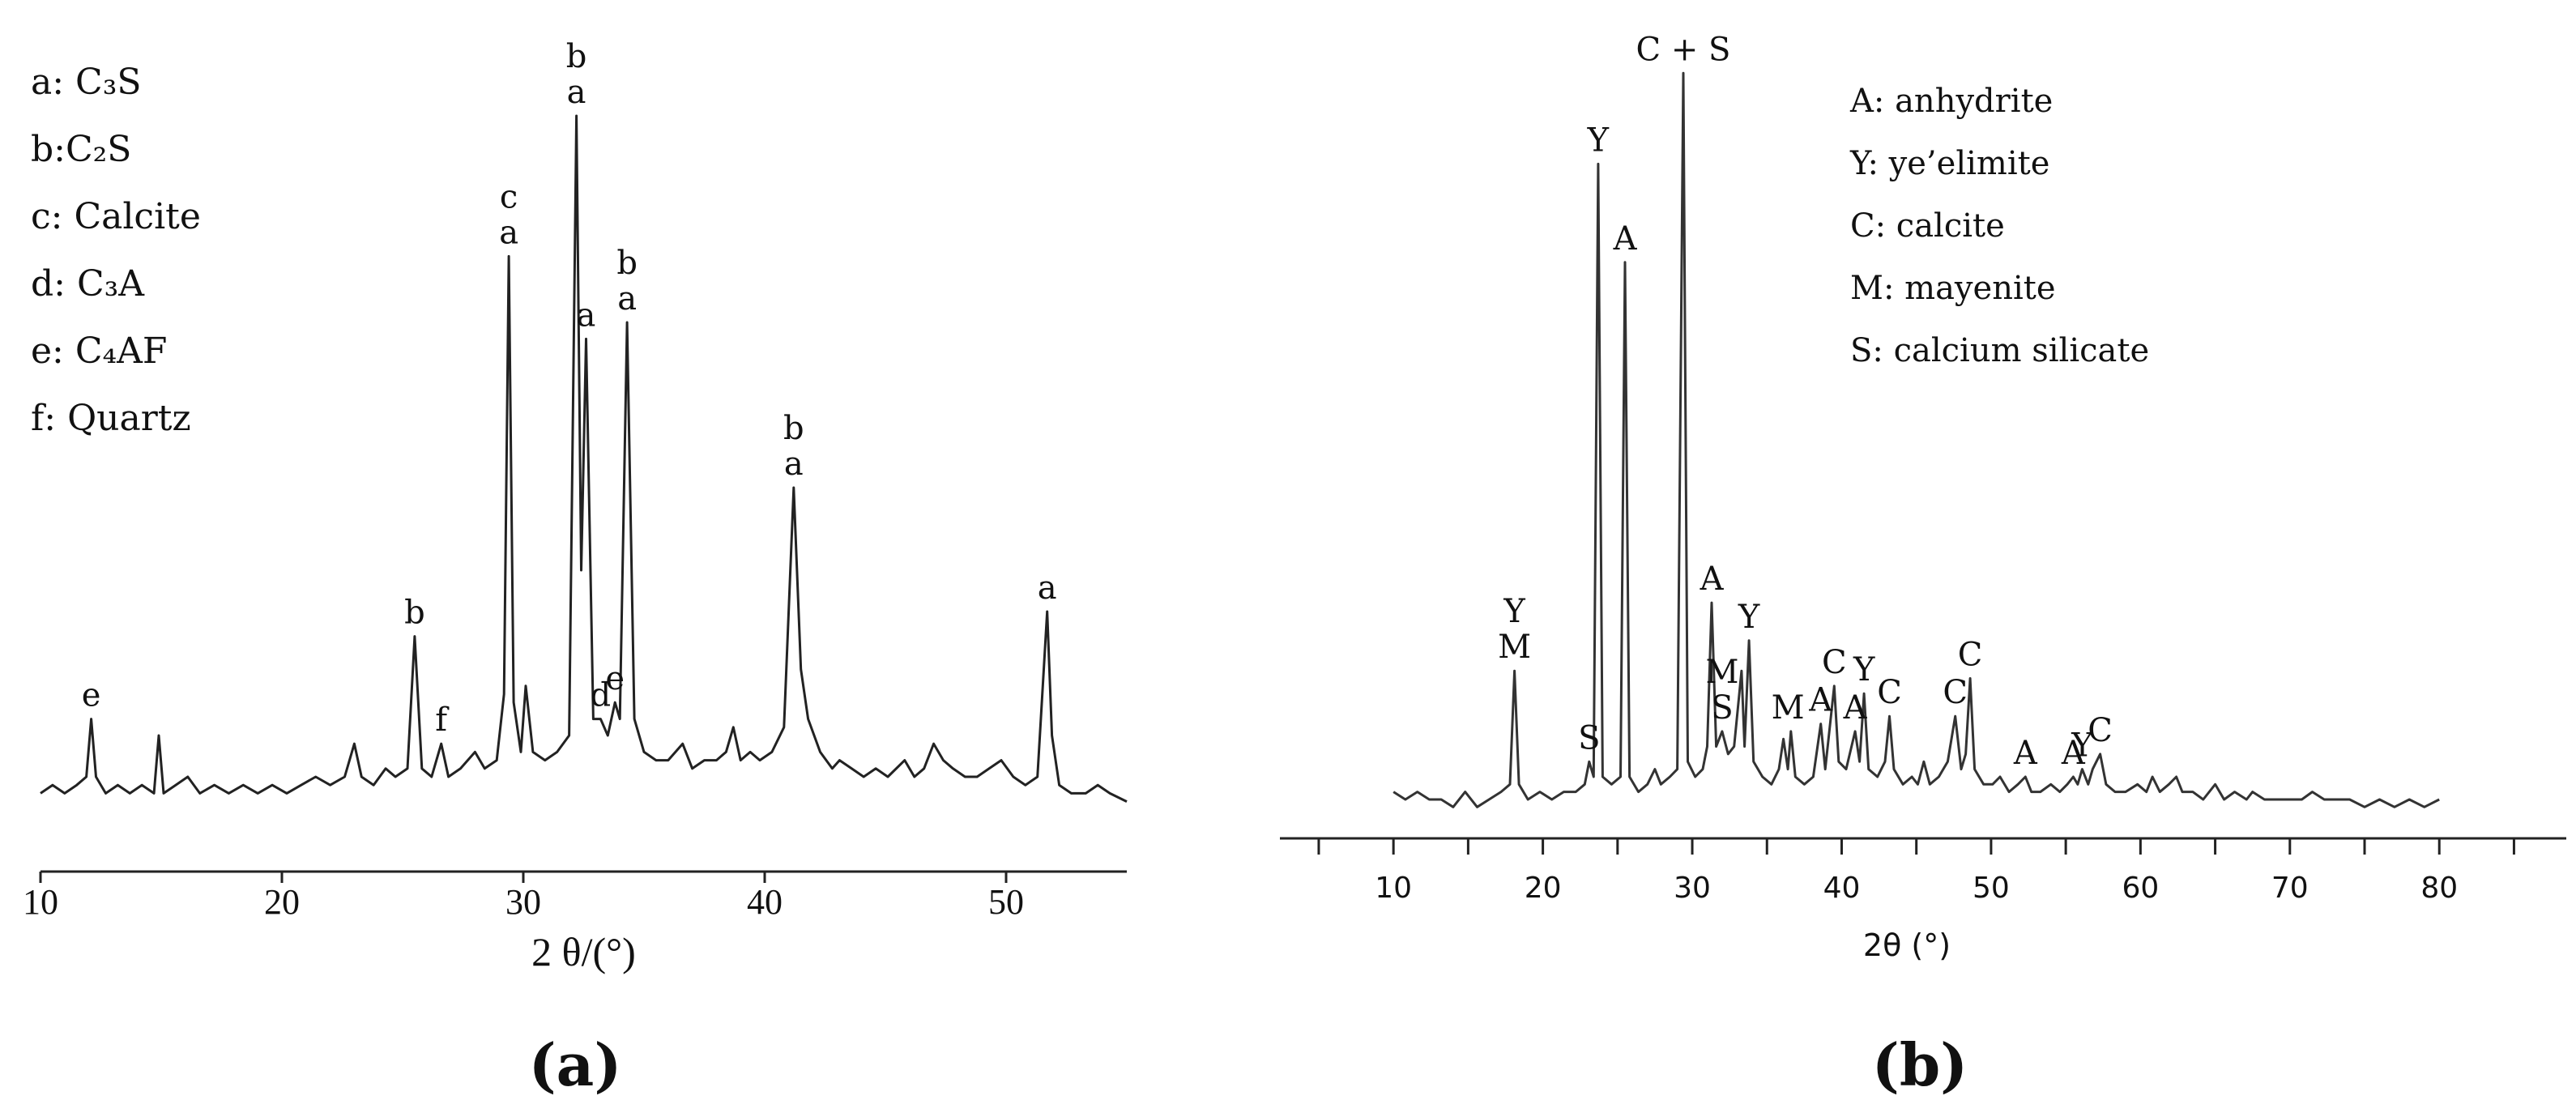  What do you see at coordinates (575, 1065) in the screenshot?
I see `panel-label: (a)` at bounding box center [575, 1065].